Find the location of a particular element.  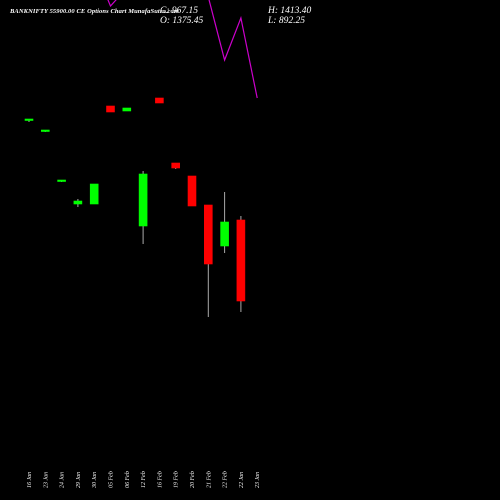

x-tick-label: 29 Jan is located at coordinates (79, 480).